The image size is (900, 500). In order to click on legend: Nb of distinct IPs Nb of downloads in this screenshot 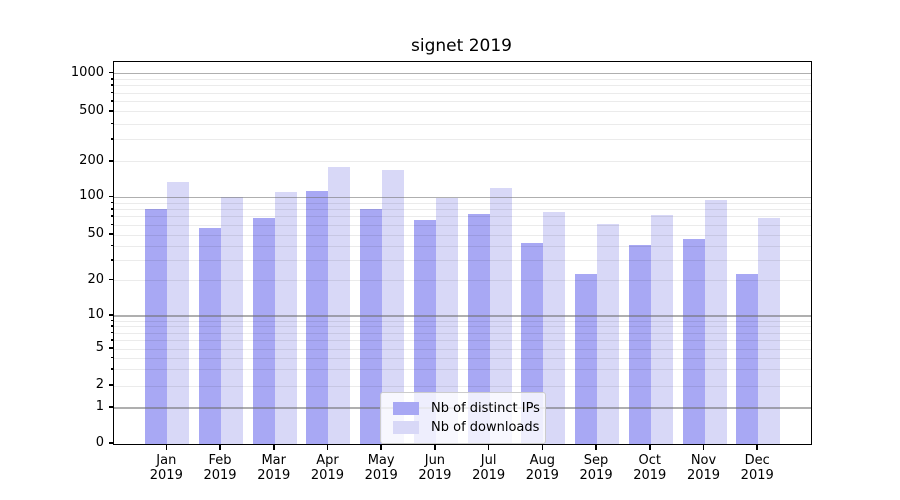, I will do `click(463, 418)`.